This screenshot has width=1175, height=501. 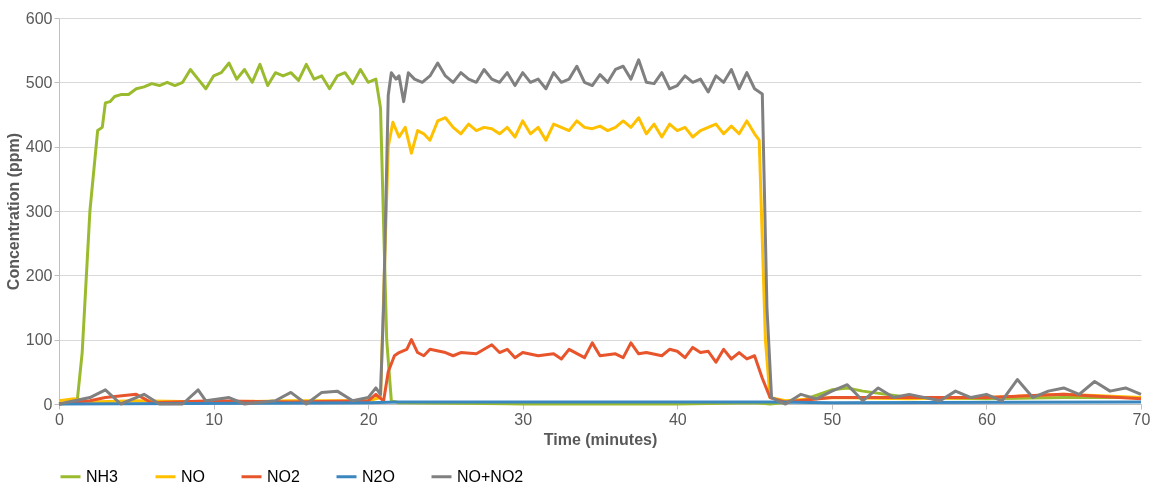 What do you see at coordinates (523, 419) in the screenshot?
I see `x-tick-label: 30` at bounding box center [523, 419].